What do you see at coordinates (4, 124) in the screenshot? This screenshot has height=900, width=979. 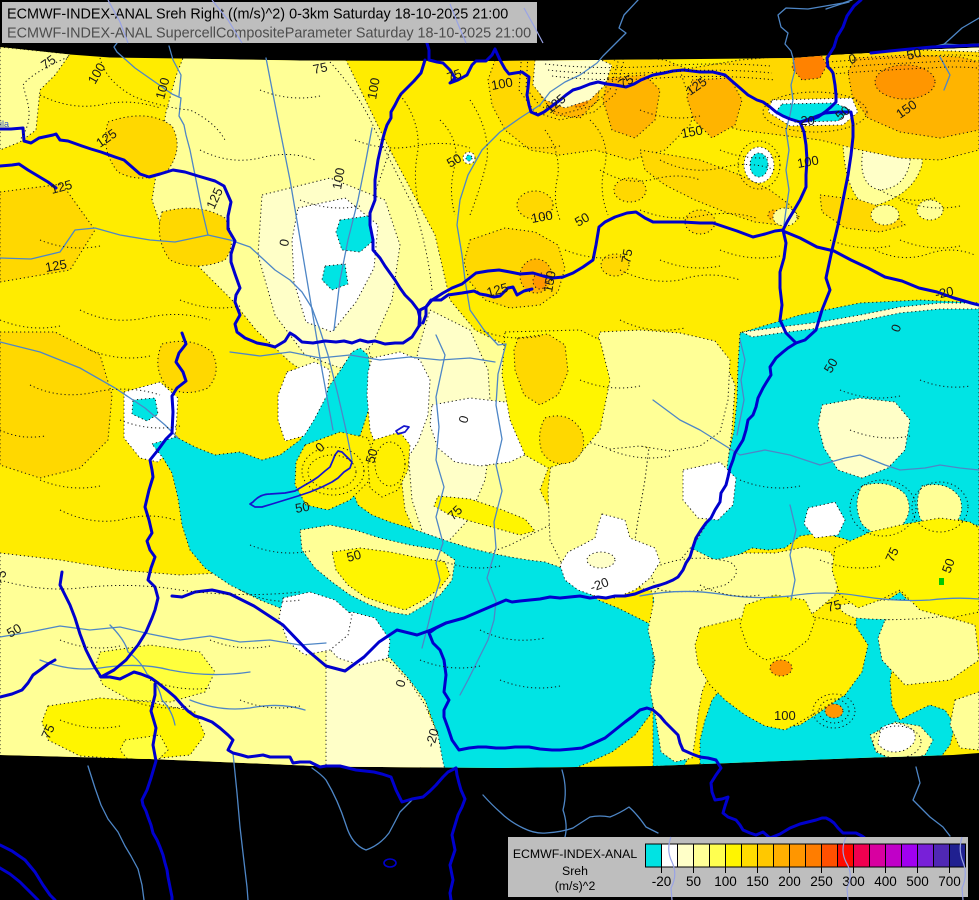 I see `svg-text: ila` at bounding box center [4, 124].